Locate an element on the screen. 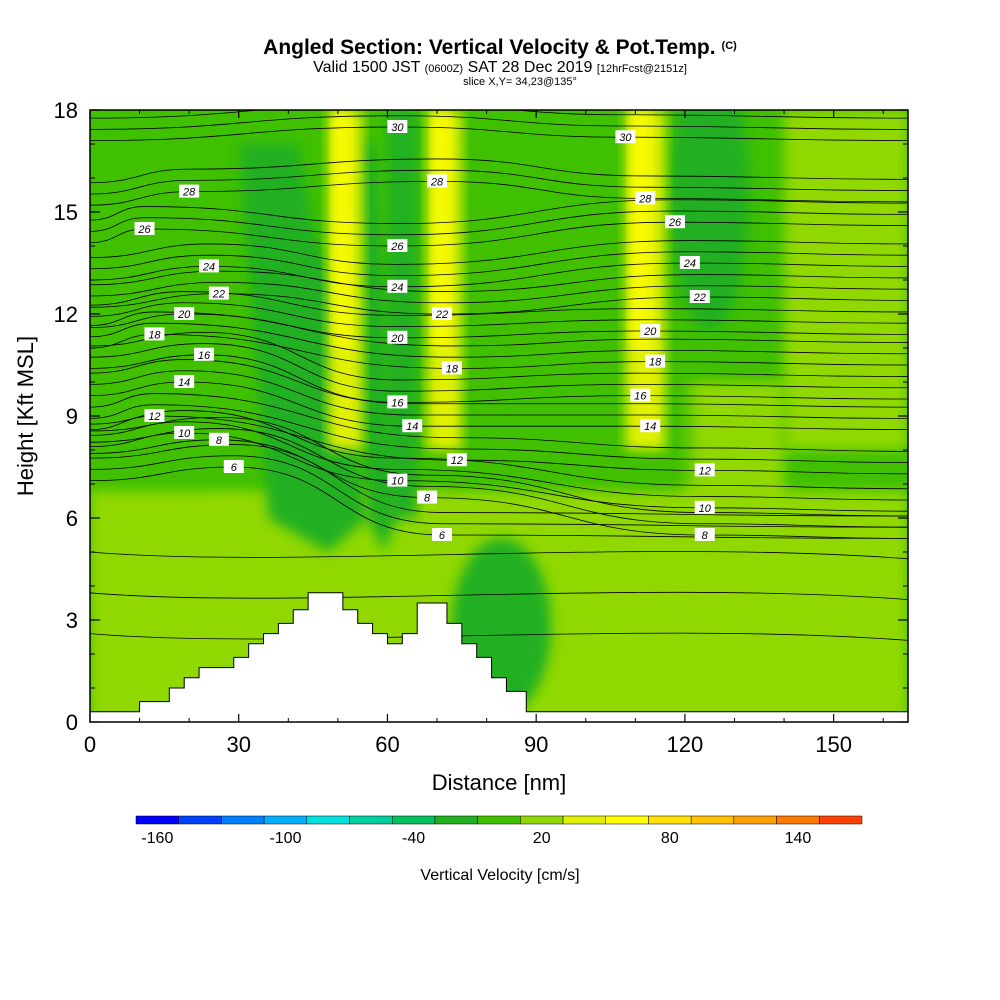 The image size is (1000, 1000). isentrope-label-26: 26 is located at coordinates (144, 230).